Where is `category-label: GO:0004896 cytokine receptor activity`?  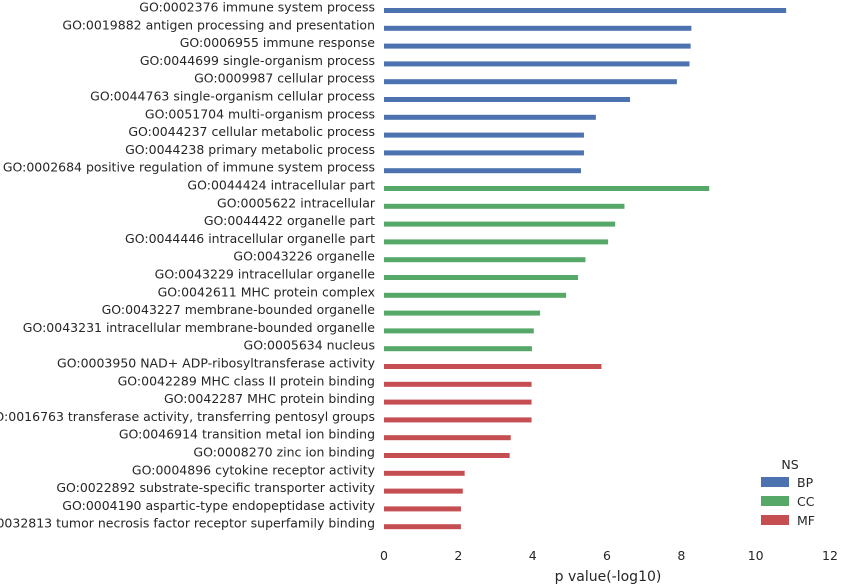
category-label: GO:0004896 cytokine receptor activity is located at coordinates (254, 469).